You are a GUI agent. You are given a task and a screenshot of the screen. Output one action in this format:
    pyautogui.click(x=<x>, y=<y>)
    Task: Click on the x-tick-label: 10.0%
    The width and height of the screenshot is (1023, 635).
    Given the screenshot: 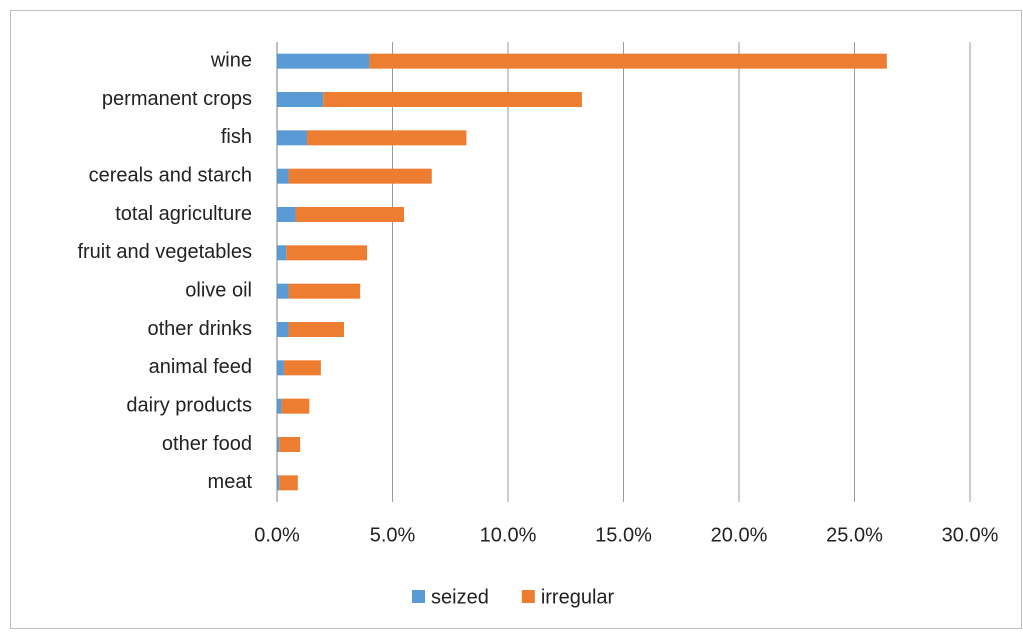 What is the action you would take?
    pyautogui.click(x=508, y=535)
    